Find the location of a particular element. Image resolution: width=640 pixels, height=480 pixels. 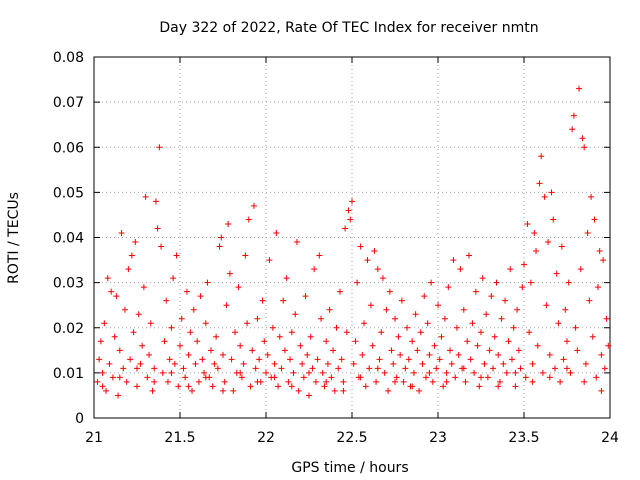

x-axis-label: GPS time / hours is located at coordinates (349, 468).